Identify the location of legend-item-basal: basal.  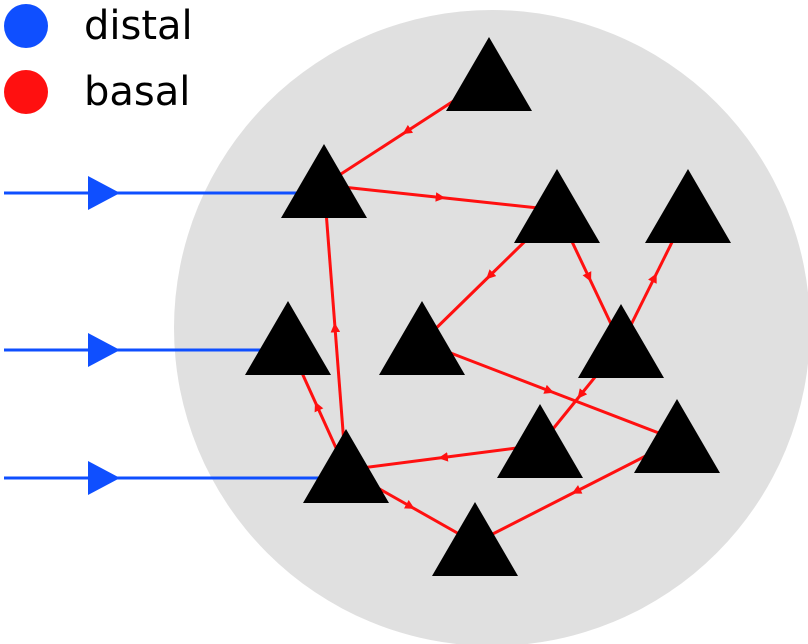
(97, 92).